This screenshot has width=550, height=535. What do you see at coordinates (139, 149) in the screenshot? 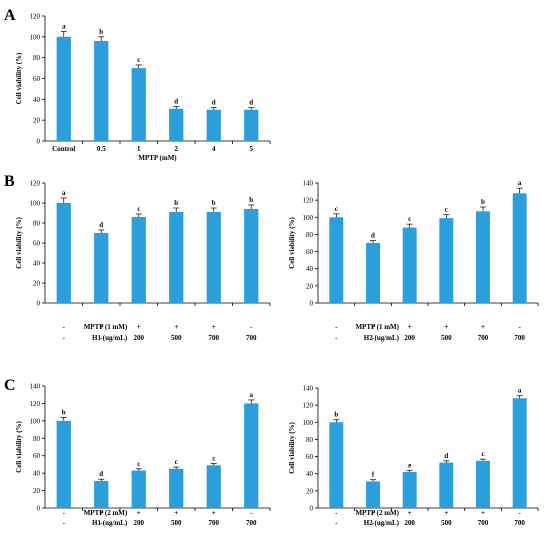
I see `x-tick-label: 1` at bounding box center [139, 149].